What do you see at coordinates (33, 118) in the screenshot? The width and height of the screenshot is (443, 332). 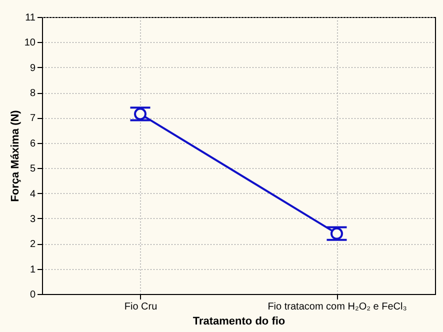 I see `y-tick-label: 7` at bounding box center [33, 118].